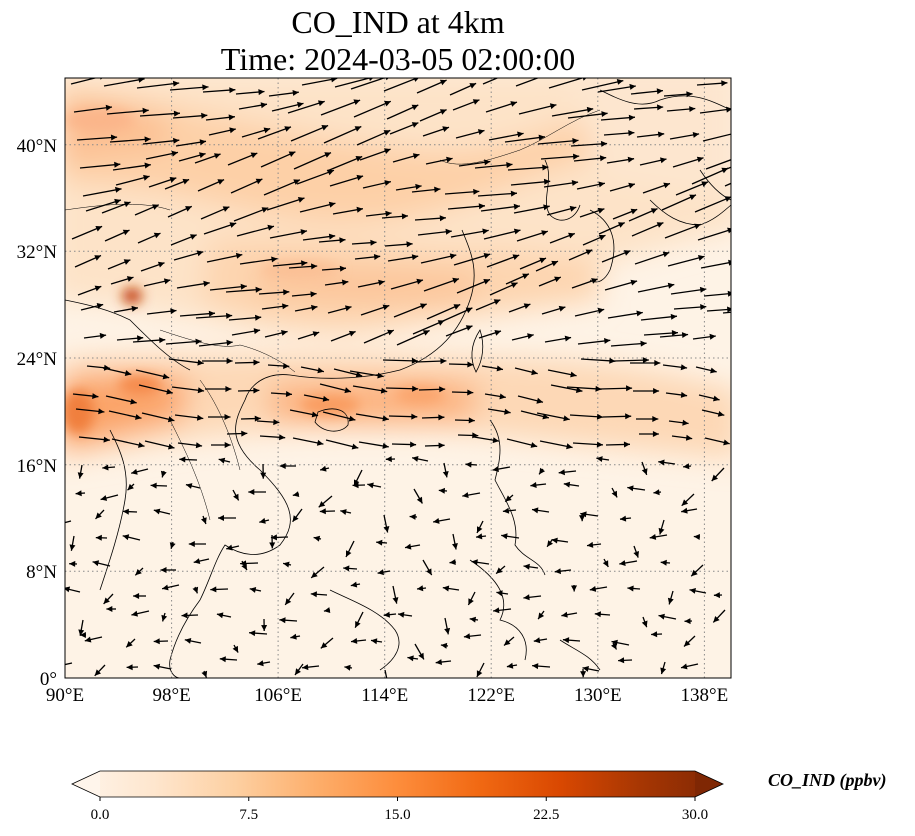  Describe the element at coordinates (705, 695) in the screenshot. I see `x-tick-label: 138°E` at that location.